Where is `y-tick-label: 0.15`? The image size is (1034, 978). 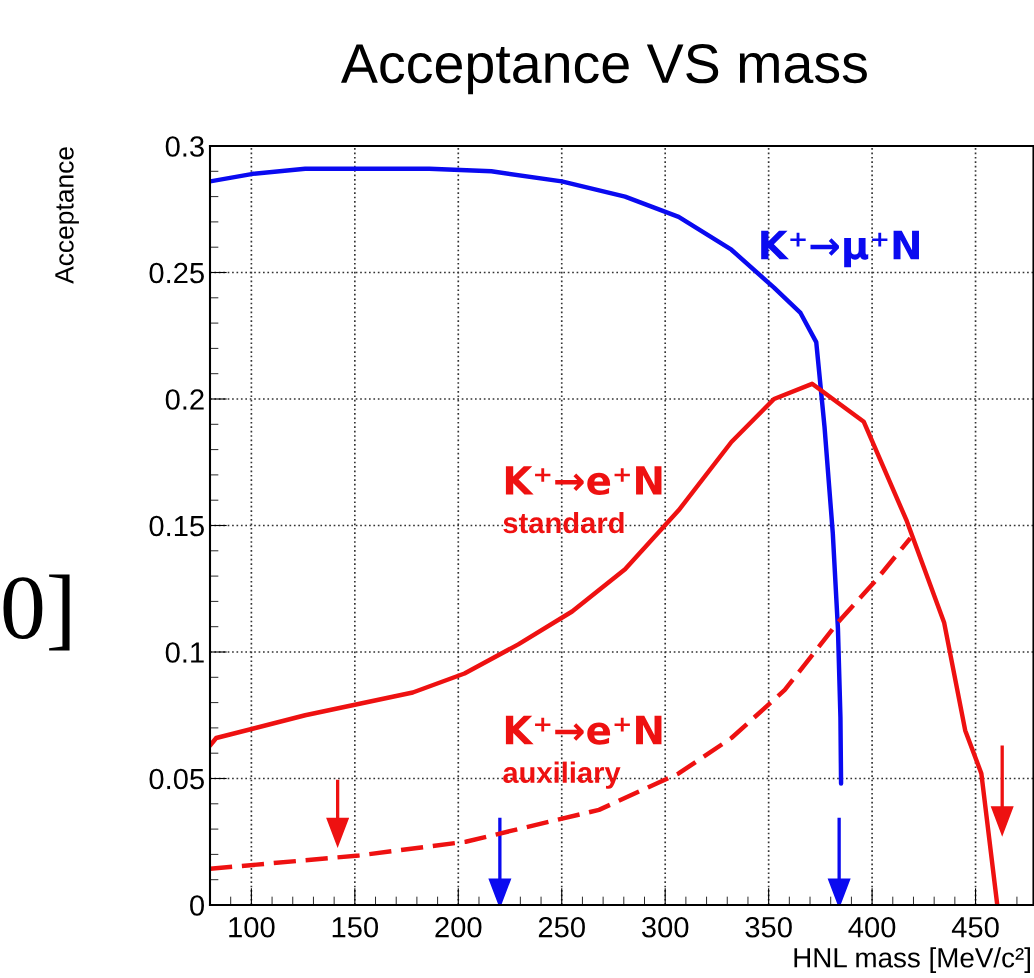
y-tick-label: 0.15 is located at coordinates (176, 526).